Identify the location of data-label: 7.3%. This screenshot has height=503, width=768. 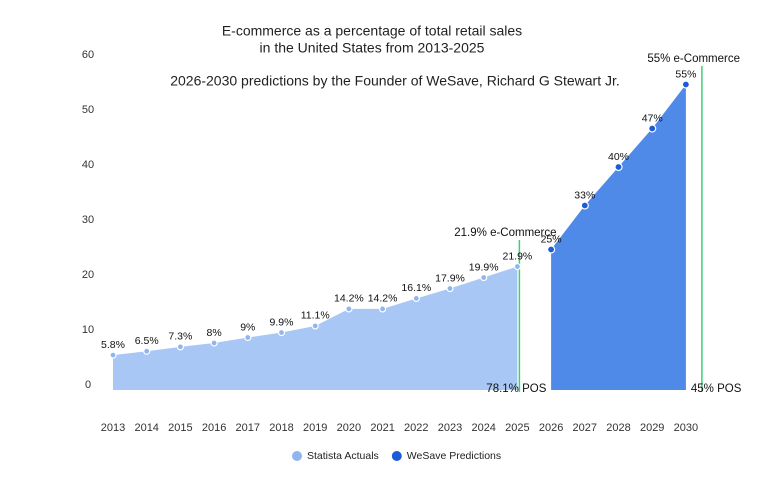
(180, 337).